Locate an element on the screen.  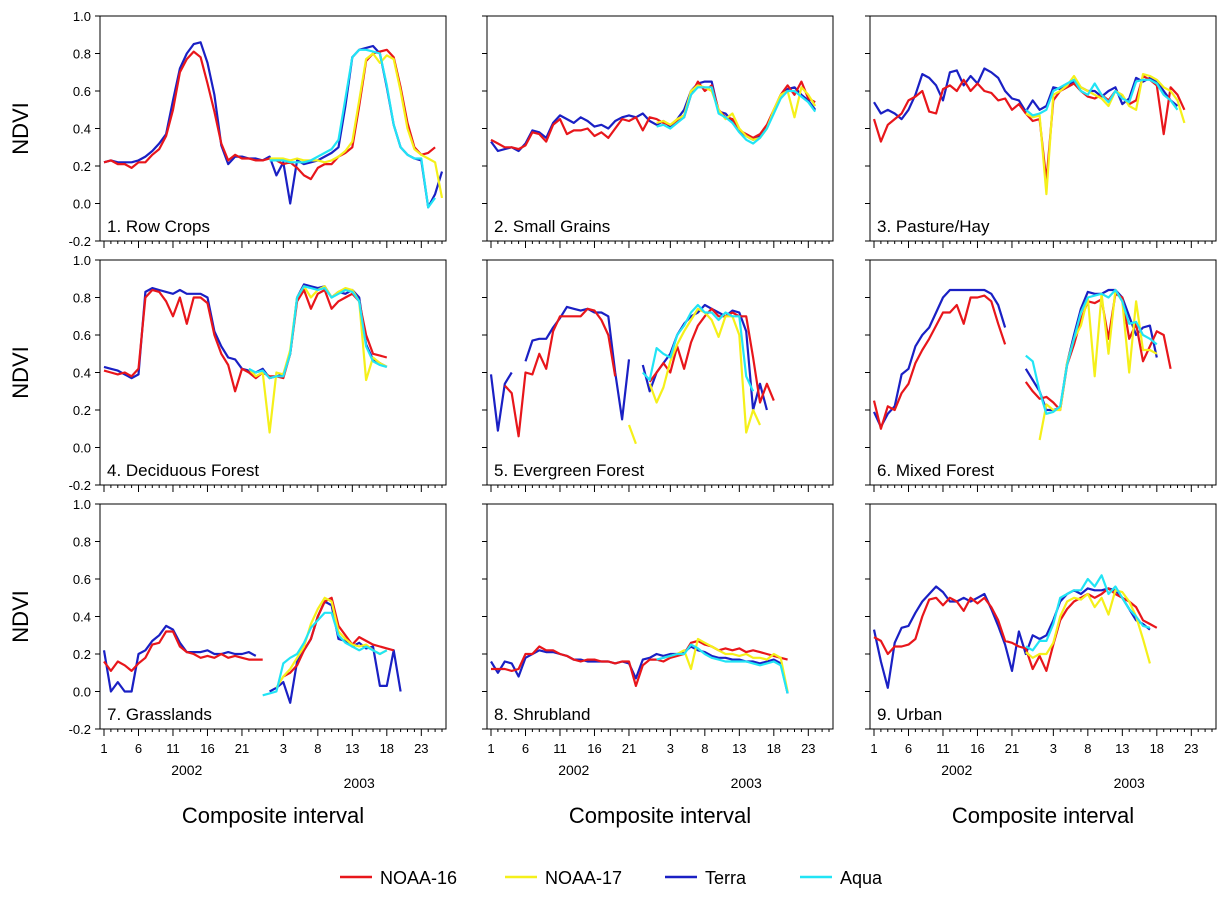
legend-item-noaa-16: NOAA-16 is located at coordinates (398, 878).